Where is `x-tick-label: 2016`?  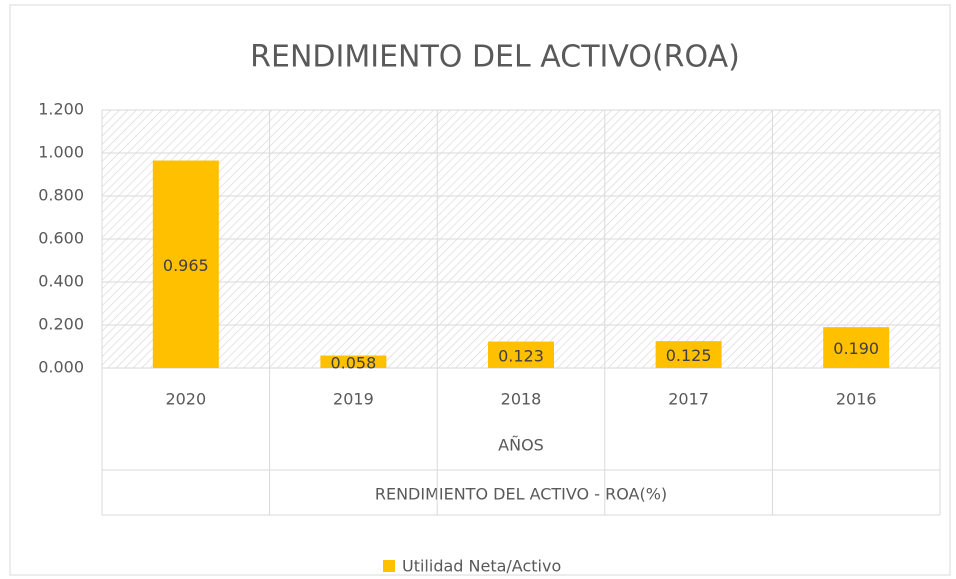 x-tick-label: 2016 is located at coordinates (856, 399).